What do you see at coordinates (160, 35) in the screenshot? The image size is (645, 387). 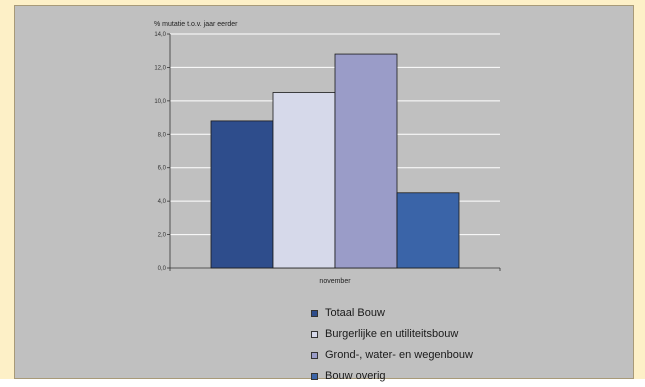 I see `y-tick-label: 14,0` at bounding box center [160, 35].